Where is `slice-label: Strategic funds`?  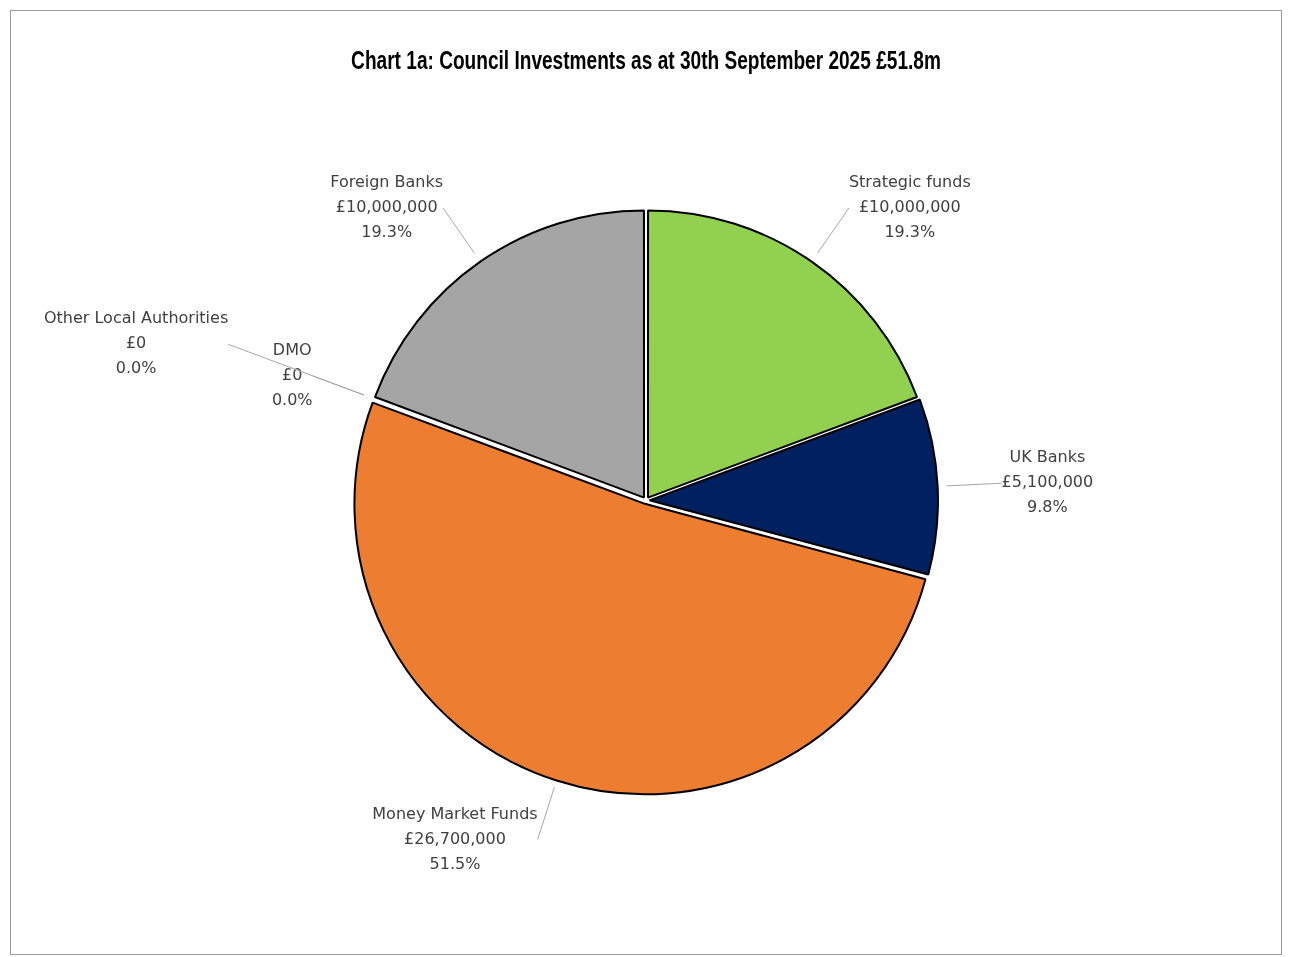
slice-label: Strategic funds is located at coordinates (909, 182).